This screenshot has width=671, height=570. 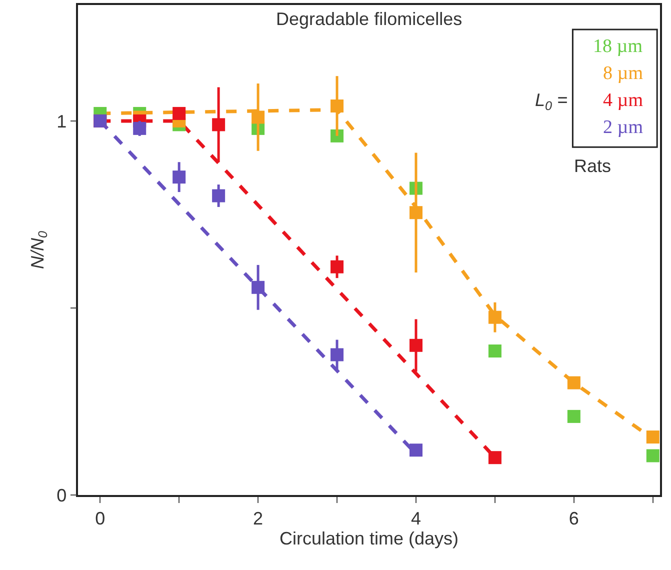 I want to click on legend-title: L$_{0}$ =, so click(x=551, y=101).